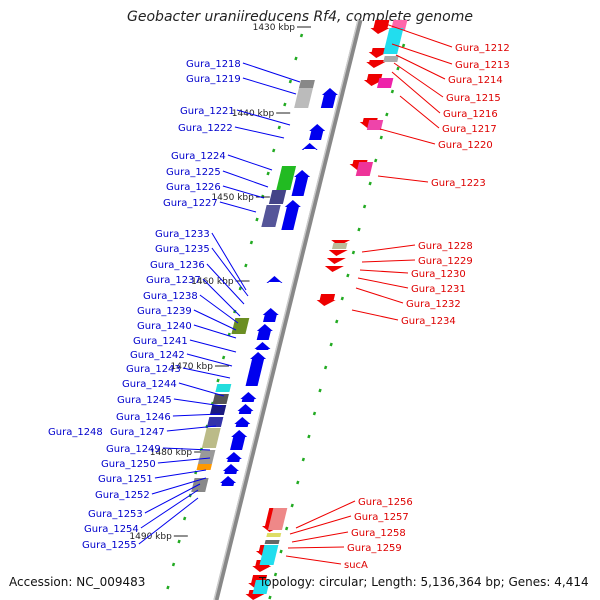 The image size is (600, 600). What do you see at coordinates (125, 479) in the screenshot?
I see `gene-label-left: Gura_1251` at bounding box center [125, 479].